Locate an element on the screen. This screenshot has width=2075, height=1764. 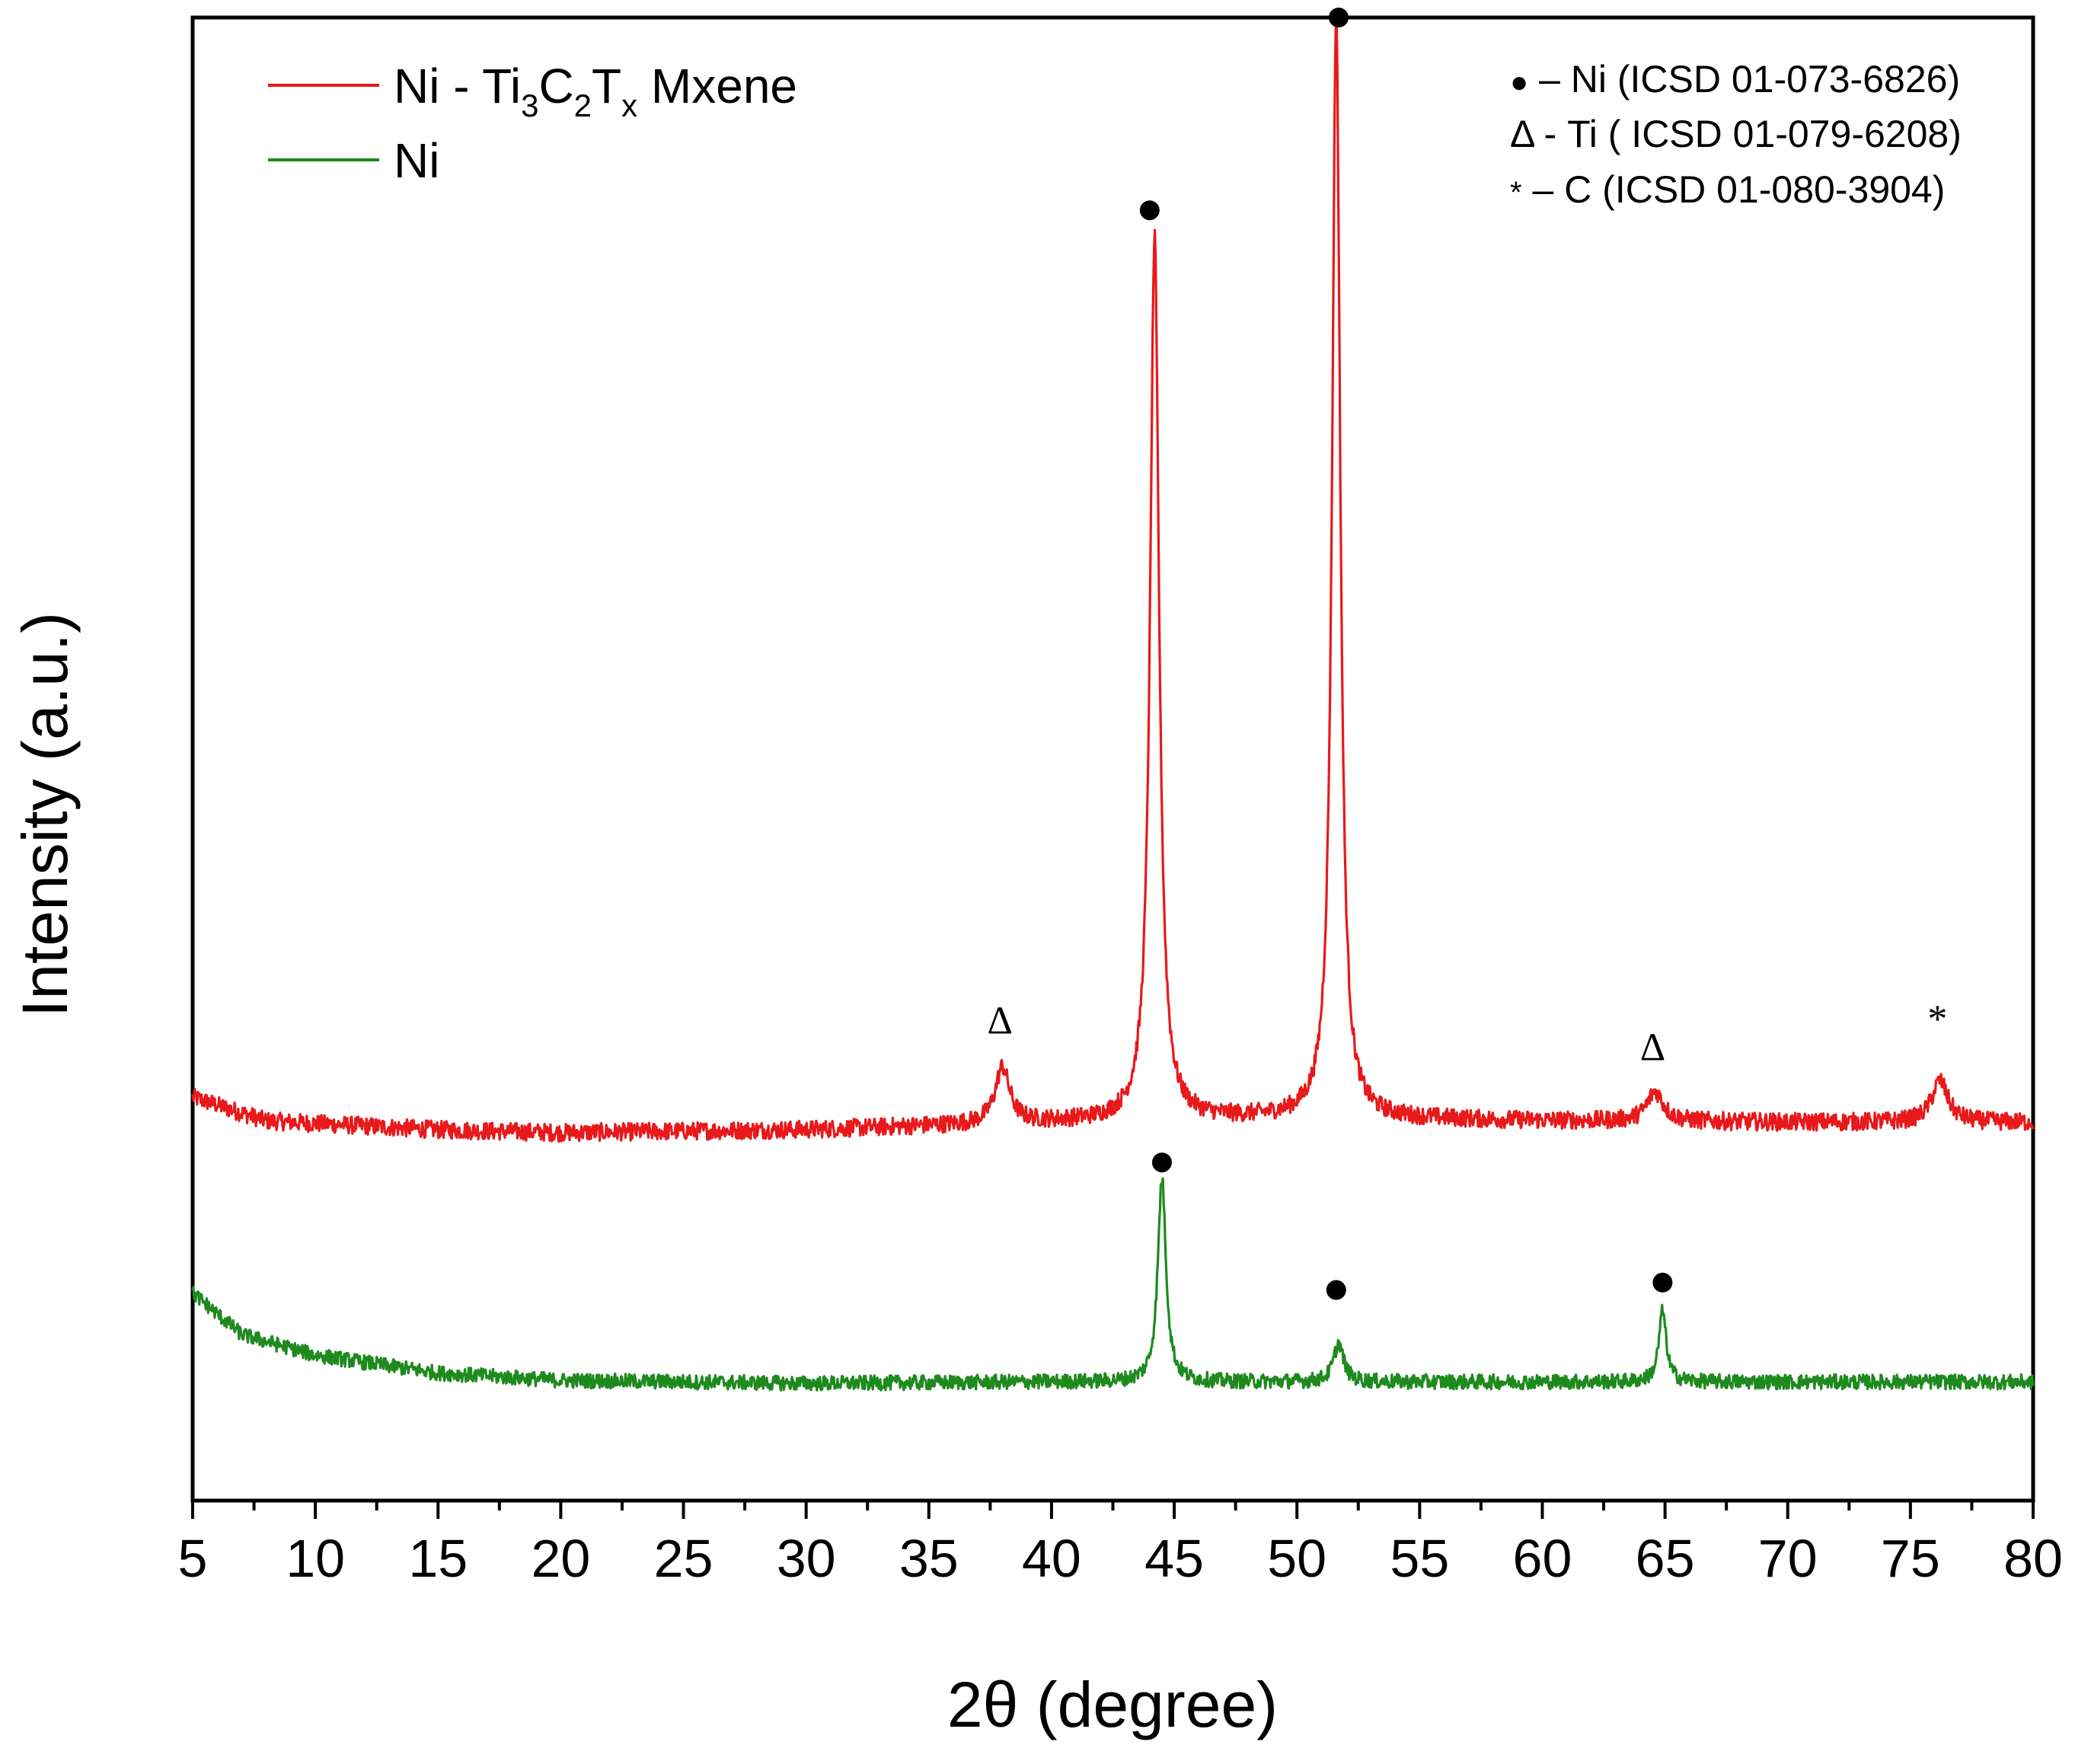
x-tick-label: 55 is located at coordinates (1419, 1558).